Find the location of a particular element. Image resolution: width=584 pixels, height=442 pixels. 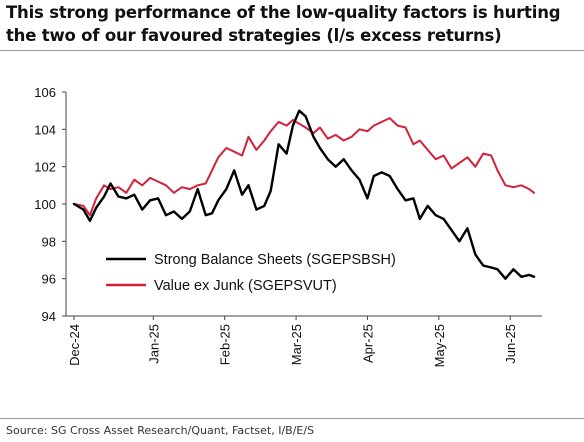

y-tick-label: 96 is located at coordinates (49, 279).